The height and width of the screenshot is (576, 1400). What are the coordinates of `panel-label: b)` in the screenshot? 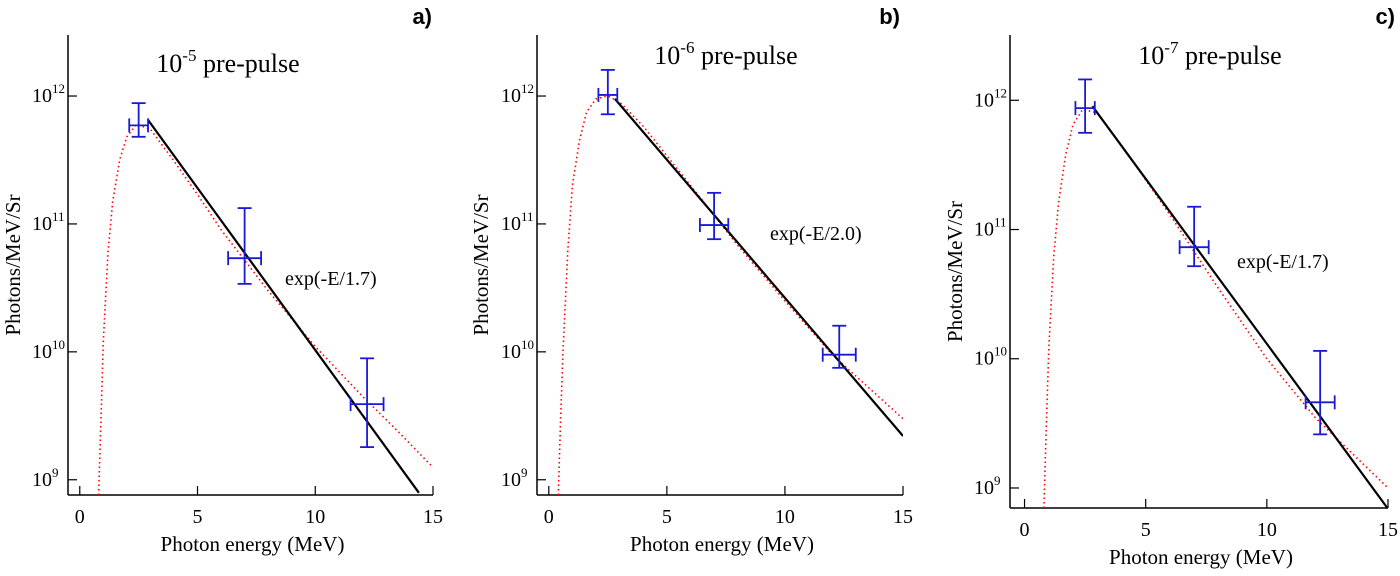 It's located at (889, 16).